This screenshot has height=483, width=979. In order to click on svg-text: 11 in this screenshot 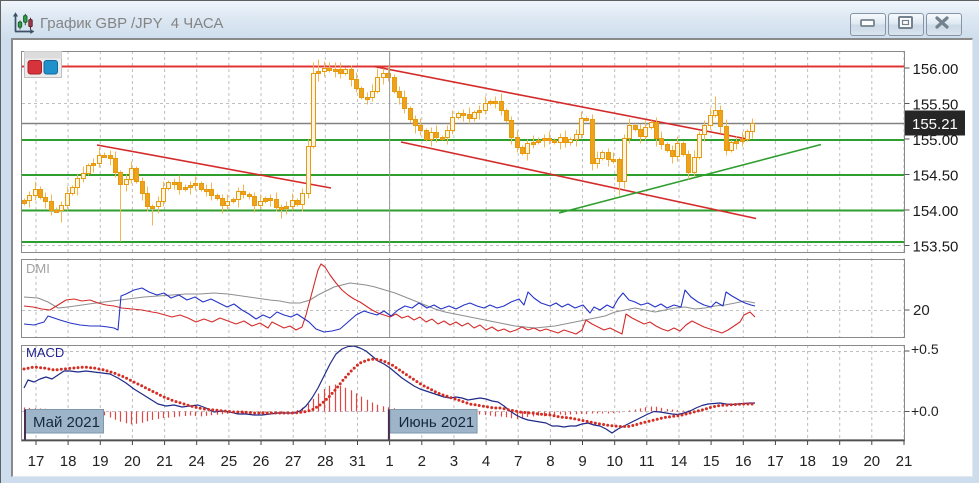, I will do `click(647, 461)`.